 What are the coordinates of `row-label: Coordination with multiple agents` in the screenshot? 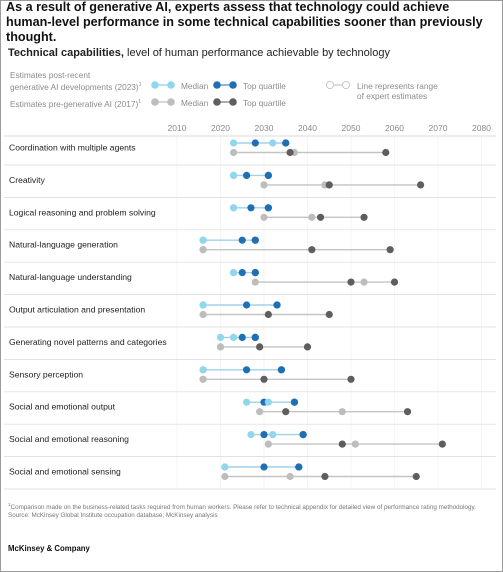 It's located at (72, 148).